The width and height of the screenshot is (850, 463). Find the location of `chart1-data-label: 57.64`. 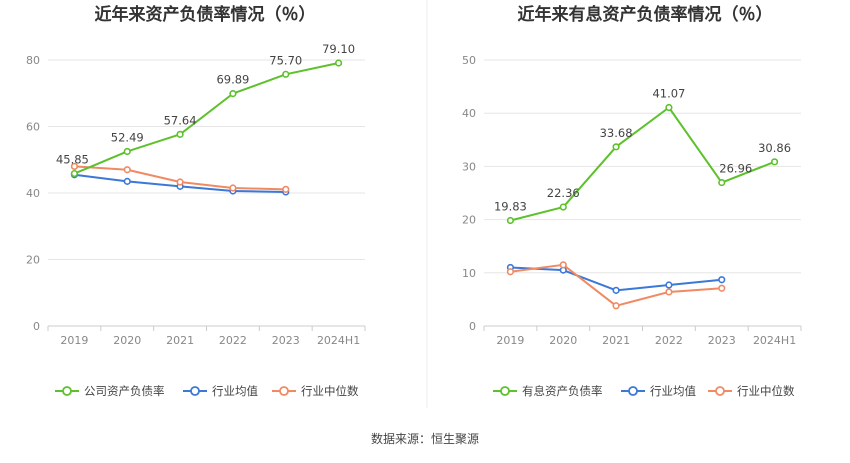

chart1-data-label: 57.64 is located at coordinates (180, 120).